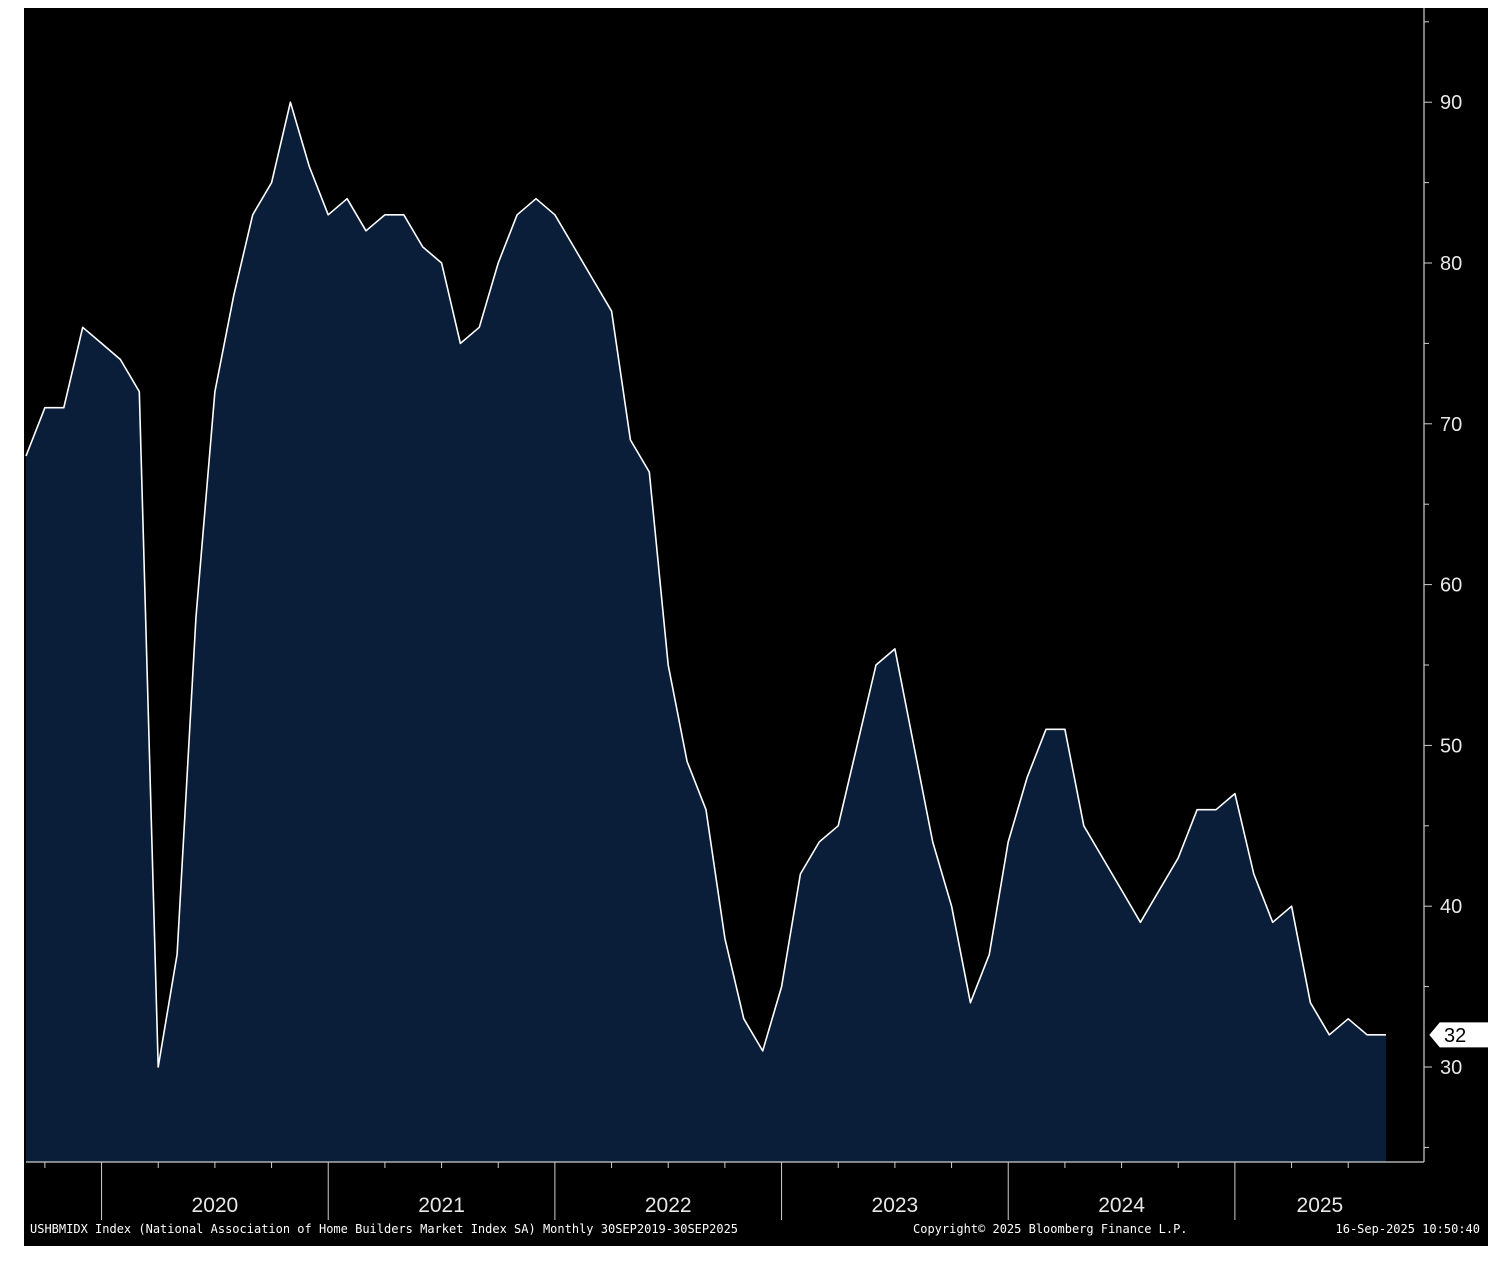  I want to click on copyright-notice: Copyright© 2025 Bloomberg Finance L.P., so click(1050, 1229).